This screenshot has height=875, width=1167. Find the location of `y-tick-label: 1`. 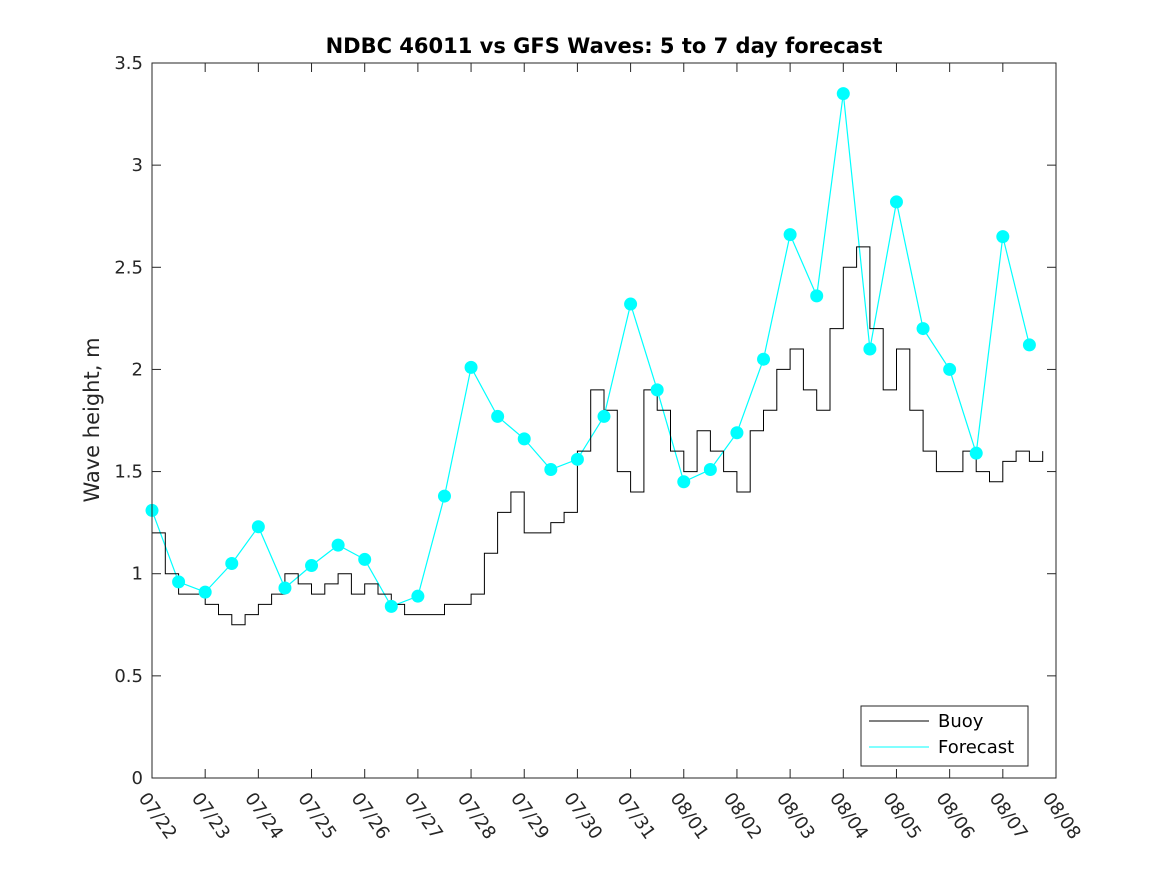

y-tick-label: 1 is located at coordinates (137, 574).